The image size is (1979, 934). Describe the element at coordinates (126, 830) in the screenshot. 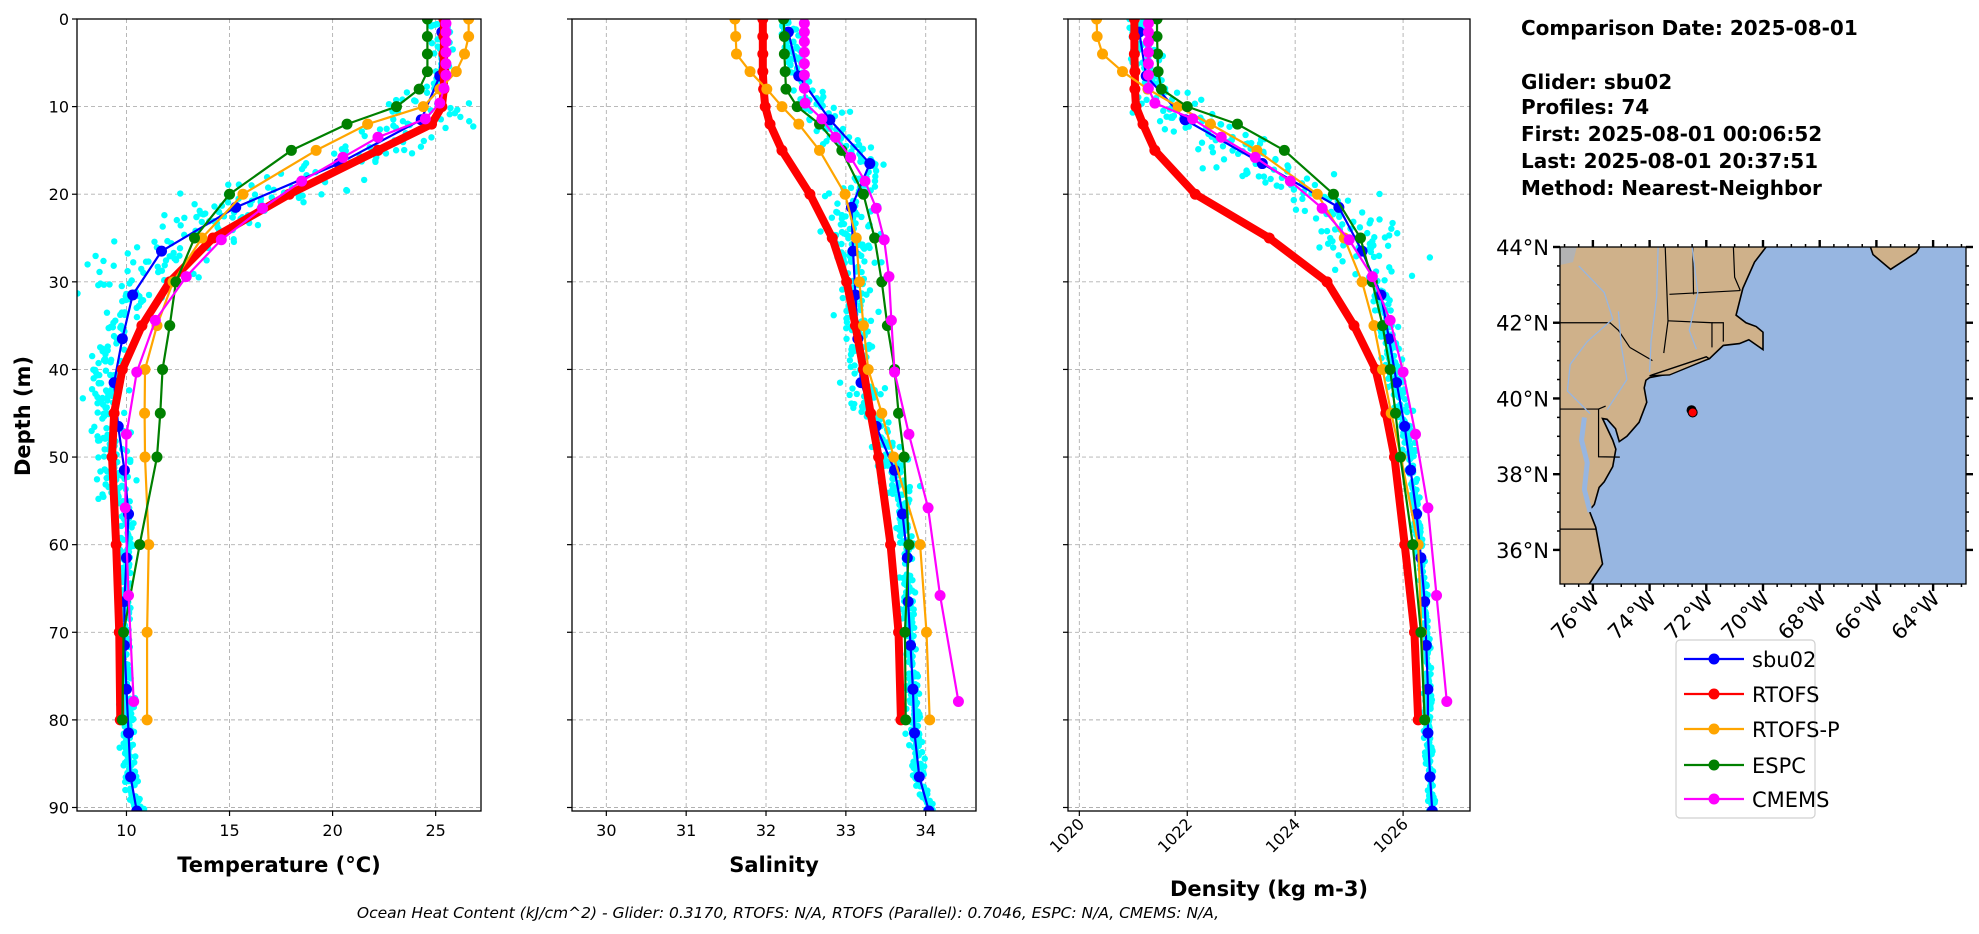

I see `x-tick-label: 10` at that location.